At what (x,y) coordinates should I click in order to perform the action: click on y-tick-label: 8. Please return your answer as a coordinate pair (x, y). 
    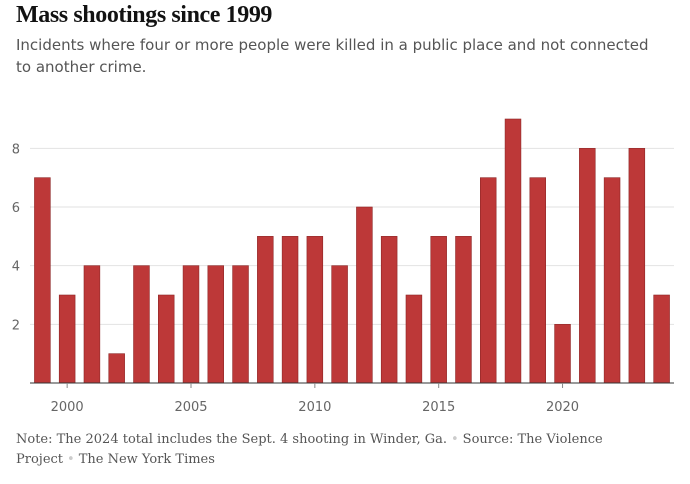
    Looking at the image, I should click on (16, 149).